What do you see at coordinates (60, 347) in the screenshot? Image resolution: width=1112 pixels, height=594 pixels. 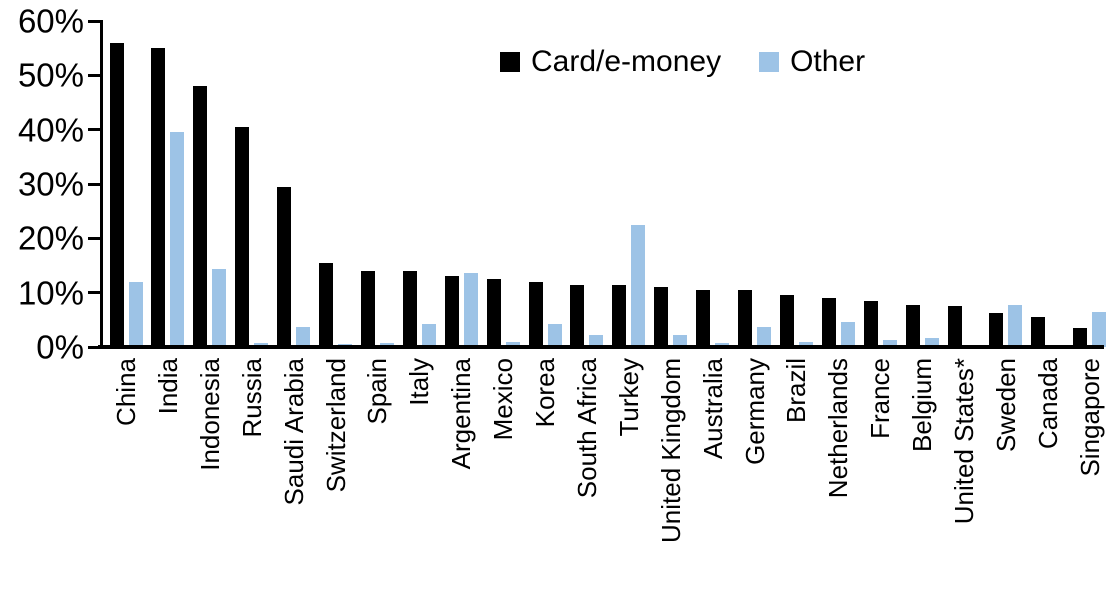 I see `y-axis-tick-label: 0%` at bounding box center [60, 347].